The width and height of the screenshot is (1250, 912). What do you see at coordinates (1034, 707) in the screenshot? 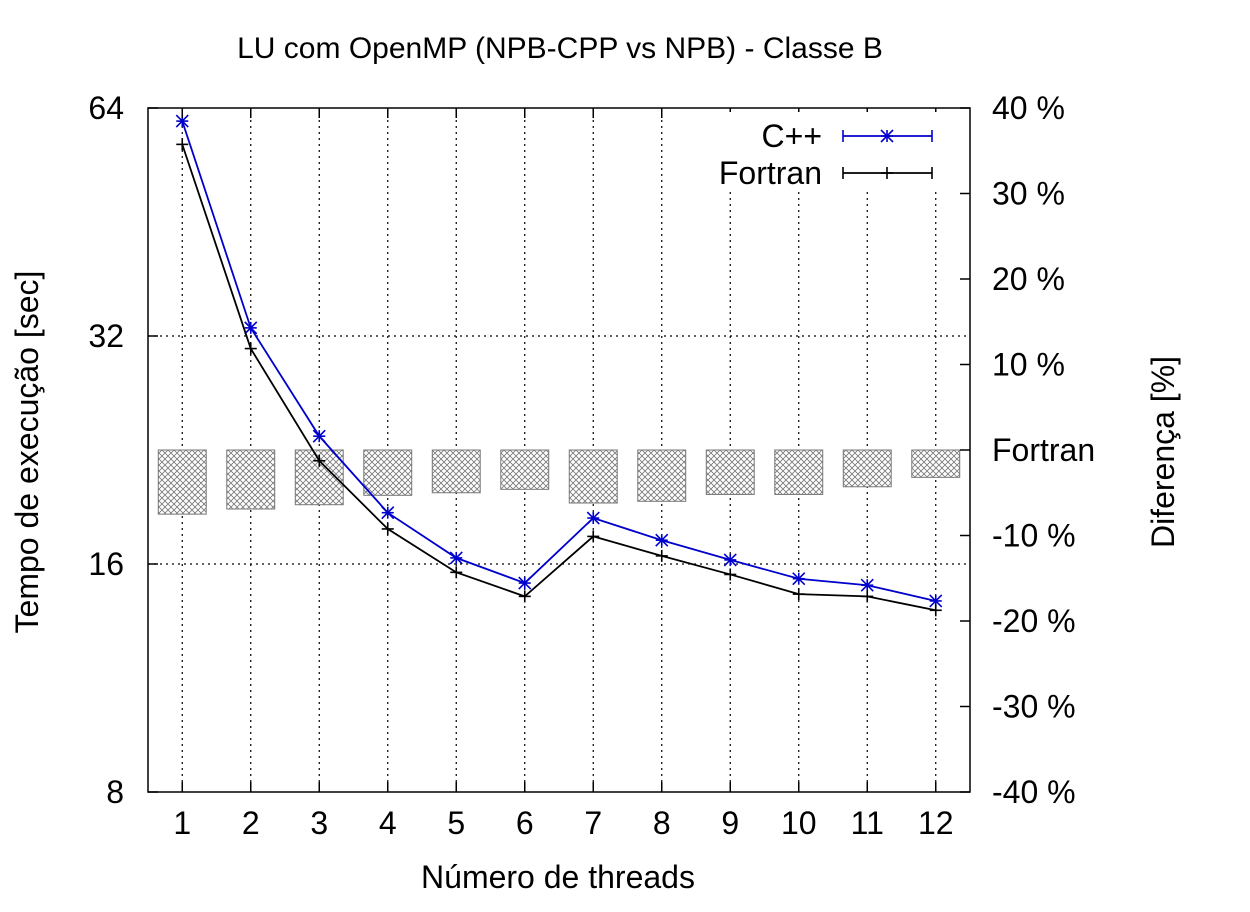
I see `y2-tick-label: -30 %` at bounding box center [1034, 707].